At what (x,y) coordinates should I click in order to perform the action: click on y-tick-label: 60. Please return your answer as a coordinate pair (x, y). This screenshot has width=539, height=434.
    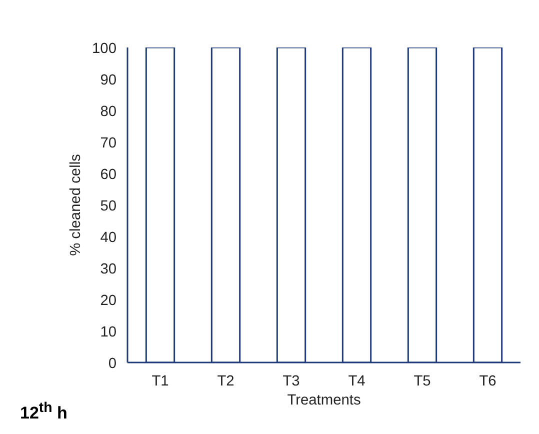
    Looking at the image, I should click on (108, 175).